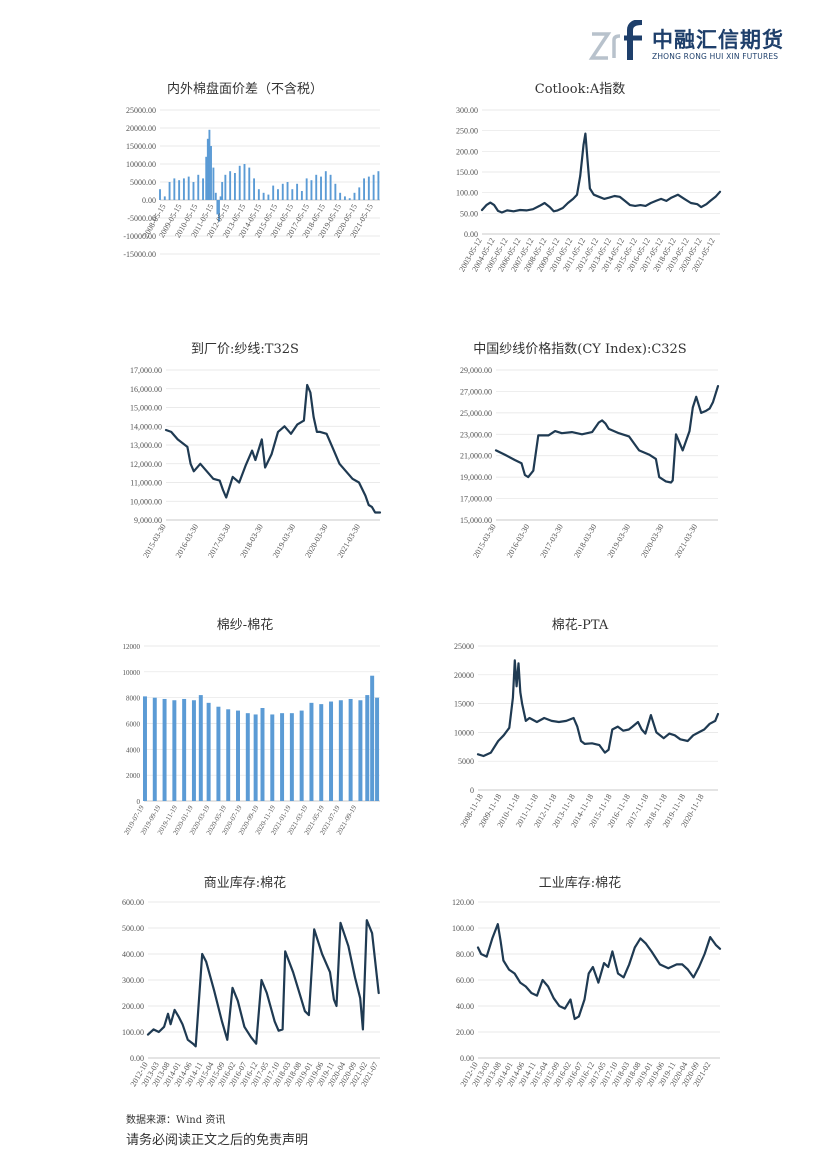  I want to click on y-tick-label: 10,000.00, so click(146, 501).